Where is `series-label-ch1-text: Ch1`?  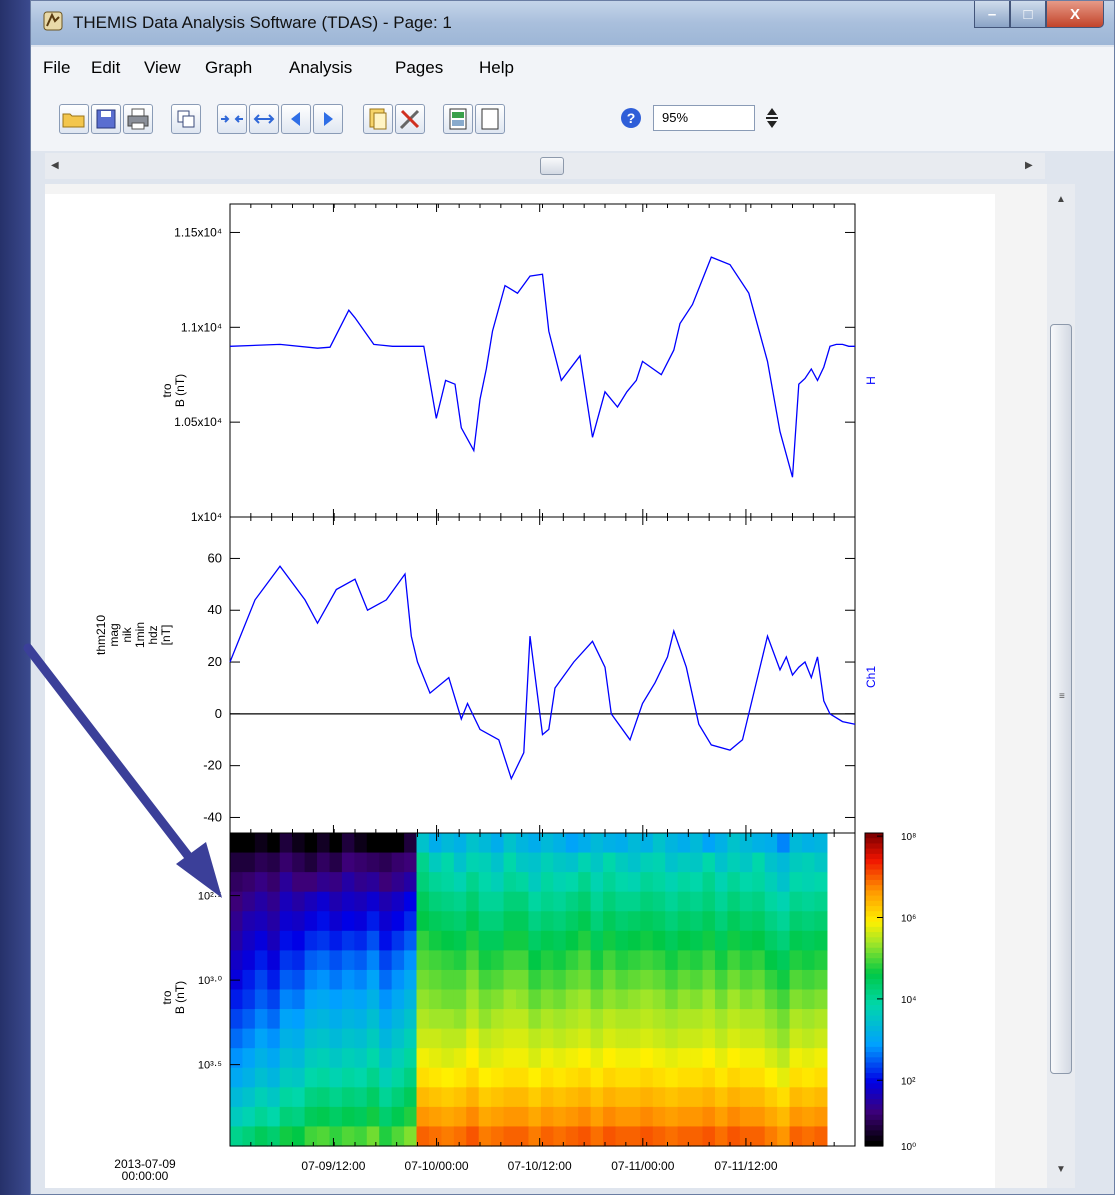
series-label-ch1-text: Ch1 is located at coordinates (871, 677).